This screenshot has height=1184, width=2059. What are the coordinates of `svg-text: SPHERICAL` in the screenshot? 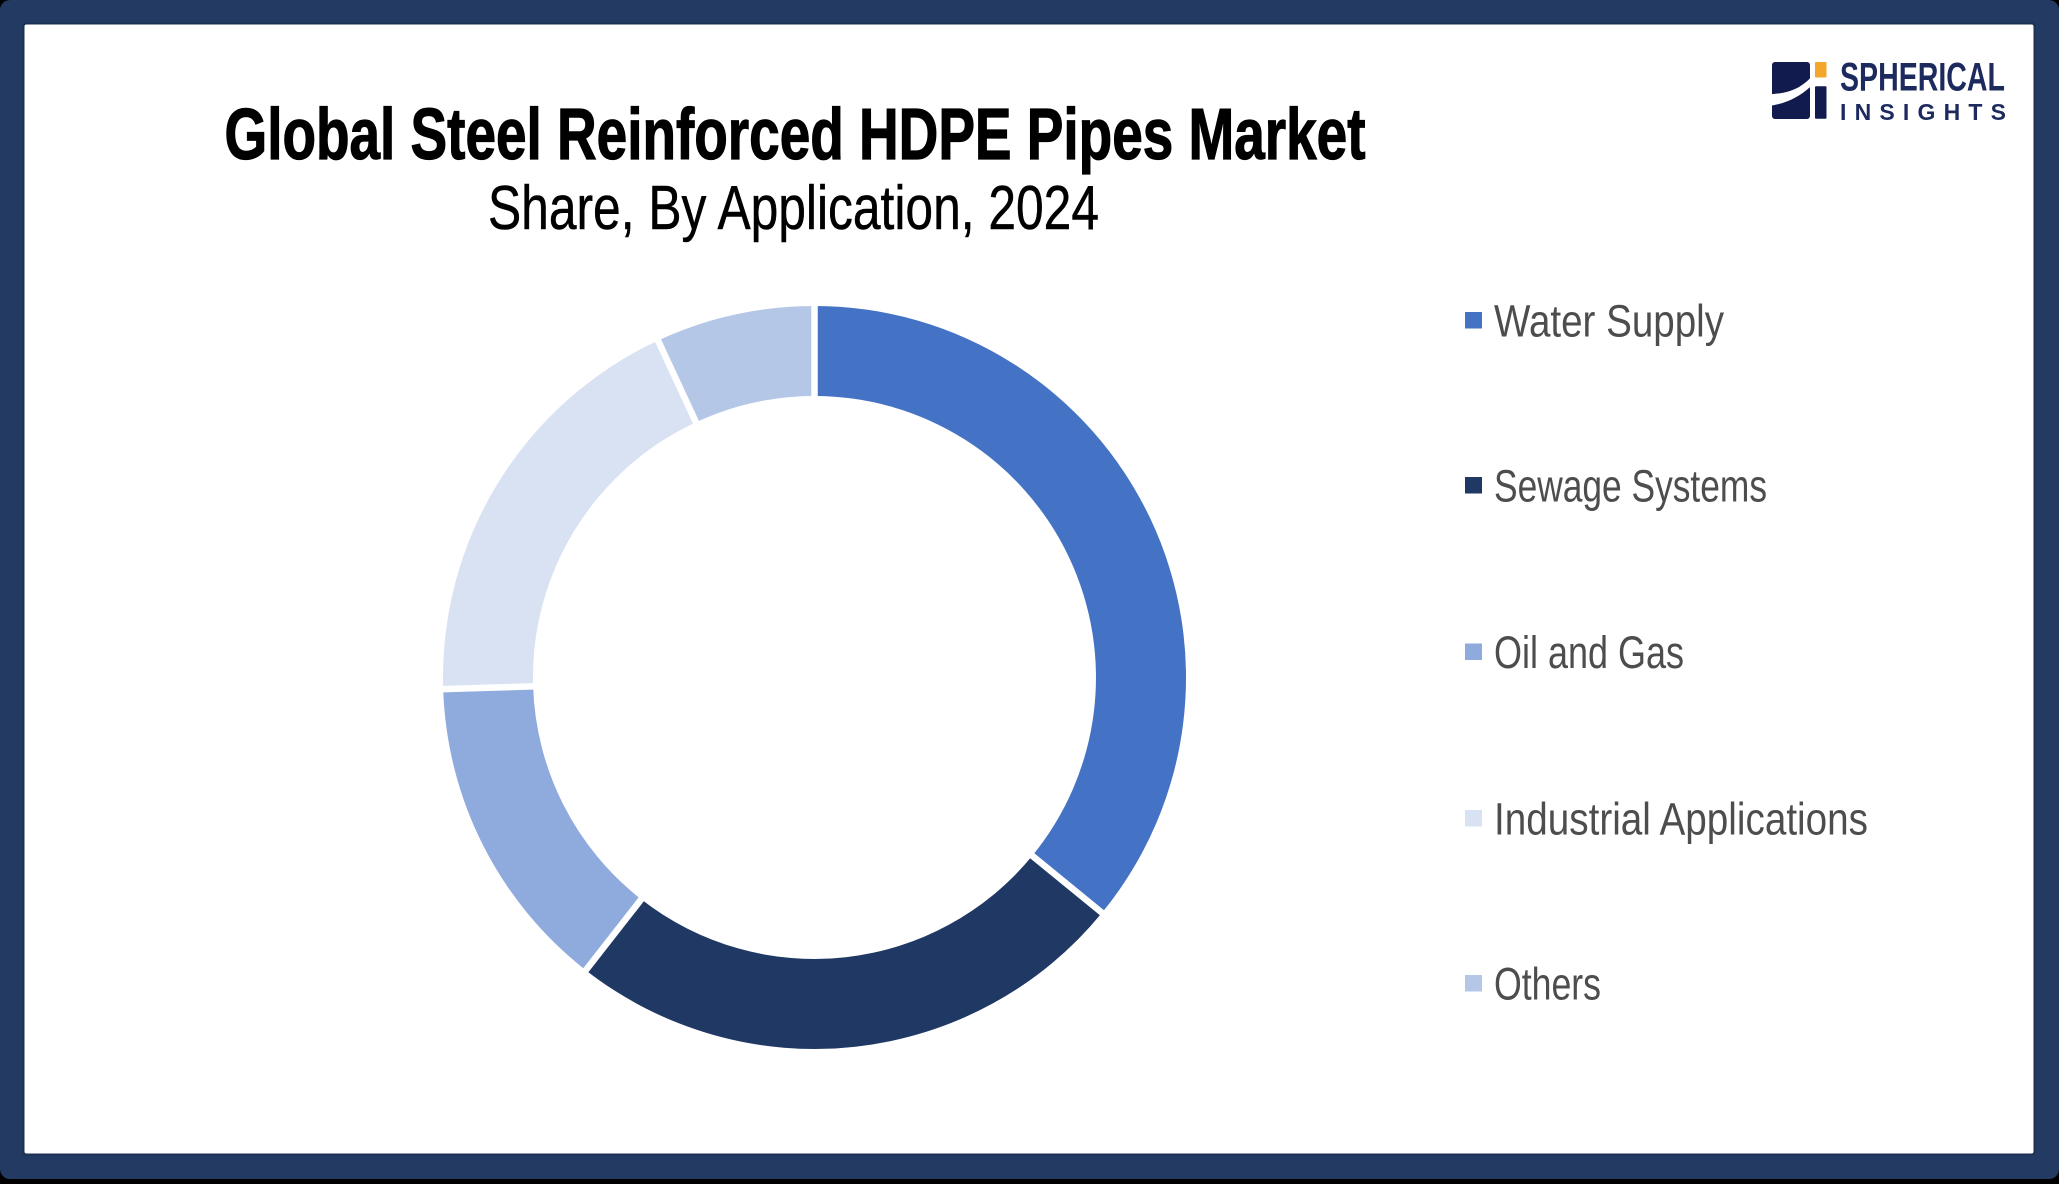 It's located at (1922, 78).